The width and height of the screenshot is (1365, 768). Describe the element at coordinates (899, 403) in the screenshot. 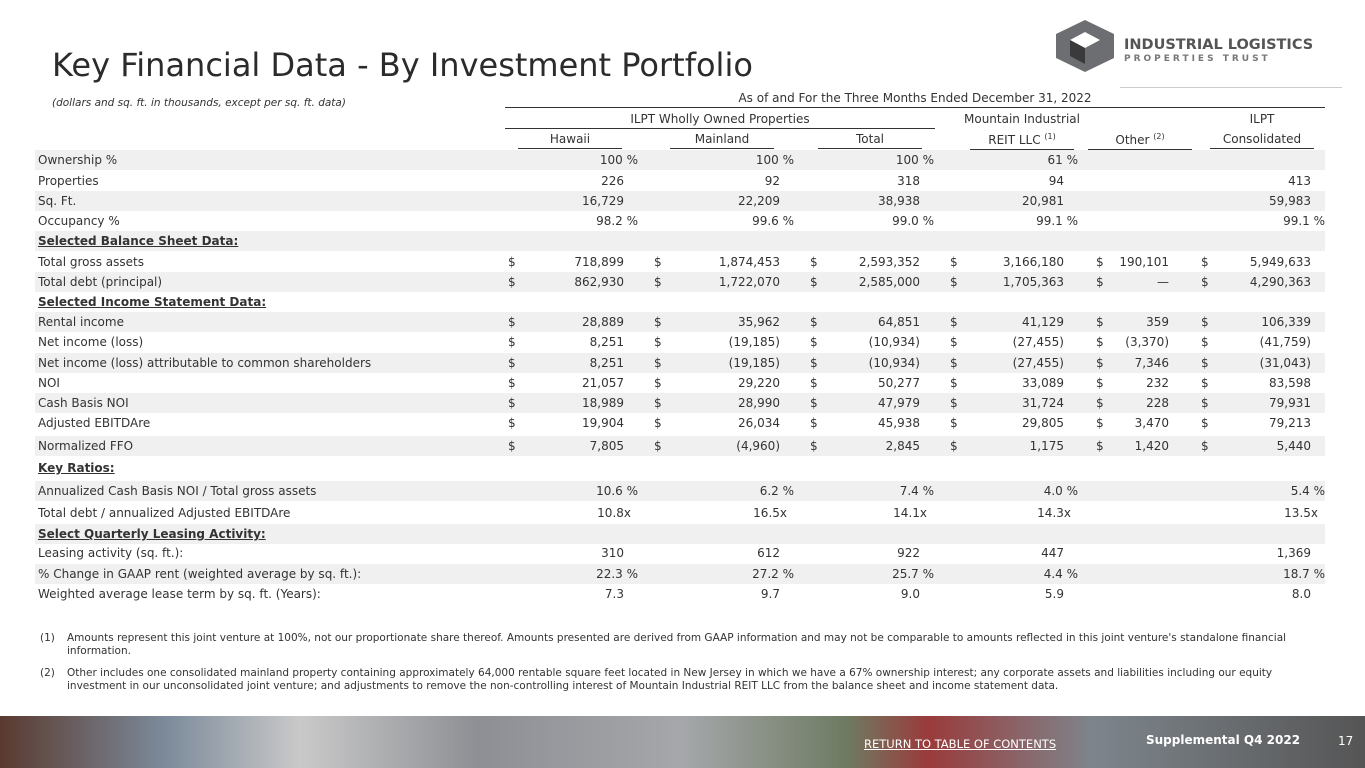

I see `cell-value: 47,979` at that location.